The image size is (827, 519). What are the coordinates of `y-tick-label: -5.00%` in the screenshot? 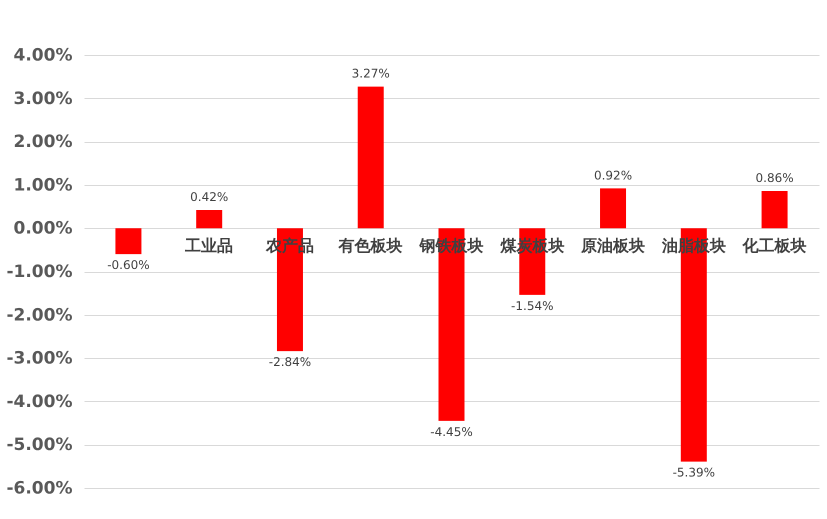 It's located at (39, 445).